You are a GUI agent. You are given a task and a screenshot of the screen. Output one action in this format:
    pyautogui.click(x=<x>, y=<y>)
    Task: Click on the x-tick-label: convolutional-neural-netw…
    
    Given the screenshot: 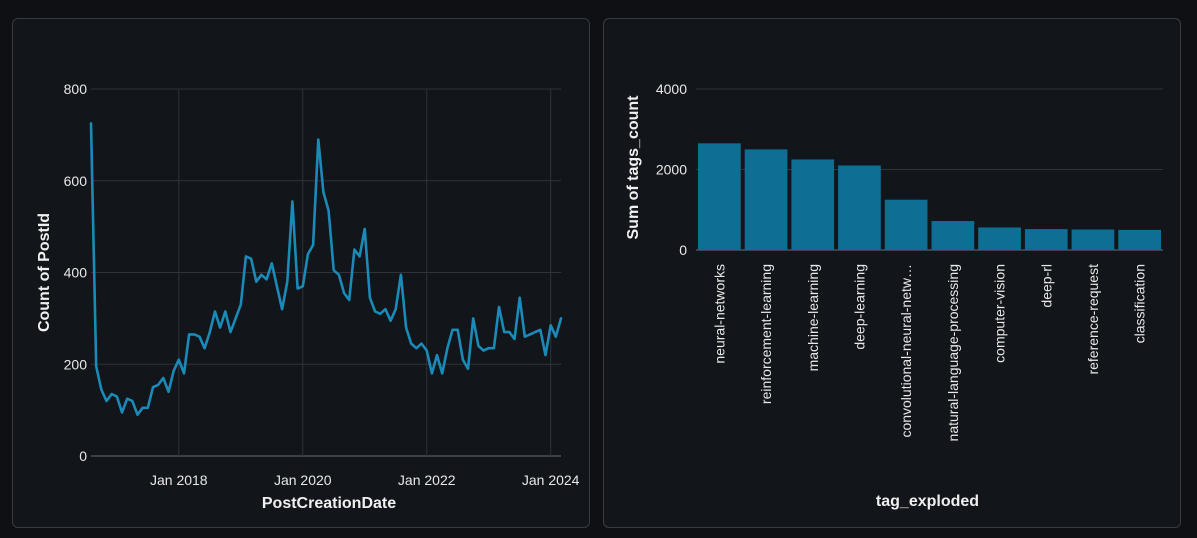 What is the action you would take?
    pyautogui.click(x=906, y=351)
    